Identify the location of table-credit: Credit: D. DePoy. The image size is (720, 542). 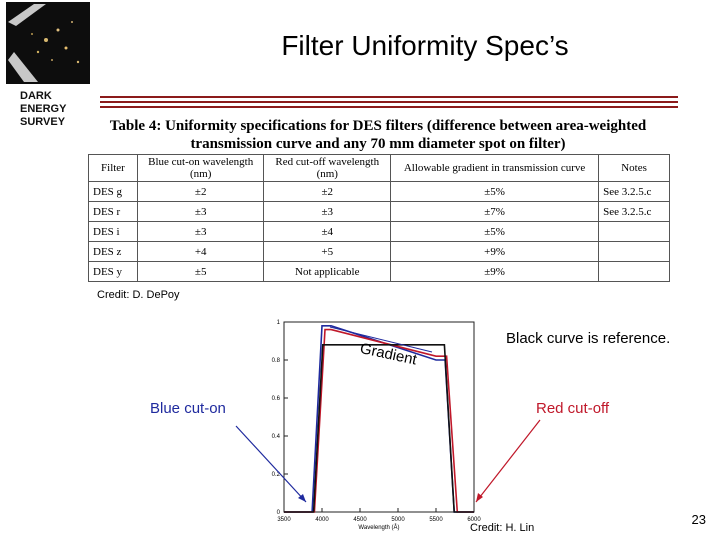
(138, 295).